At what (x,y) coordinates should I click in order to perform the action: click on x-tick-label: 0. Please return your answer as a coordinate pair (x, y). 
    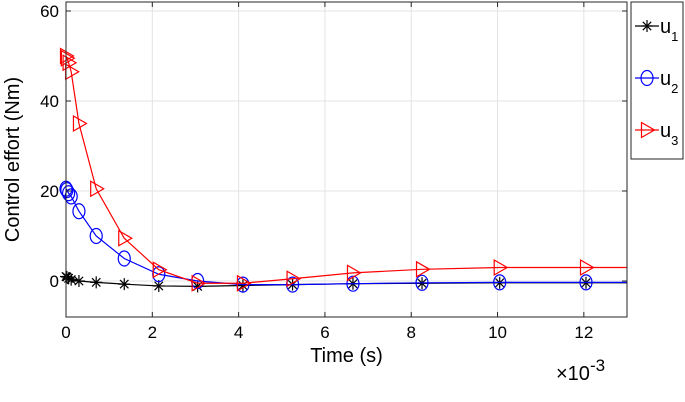
    Looking at the image, I should click on (65, 332).